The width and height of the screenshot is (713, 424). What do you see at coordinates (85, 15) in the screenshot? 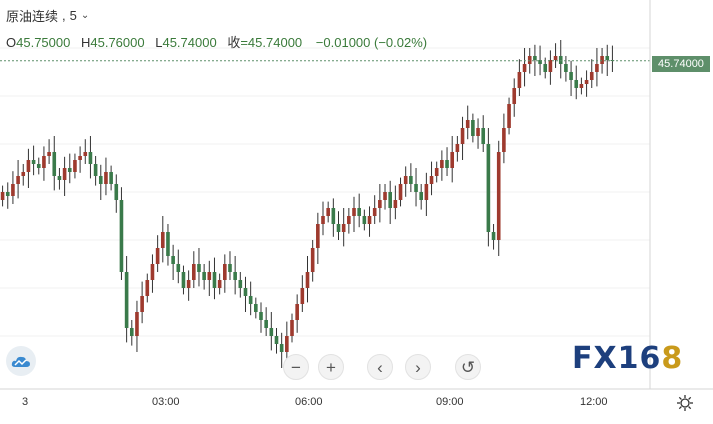
I see `chevron-down-icon: ⌄` at bounding box center [85, 15].